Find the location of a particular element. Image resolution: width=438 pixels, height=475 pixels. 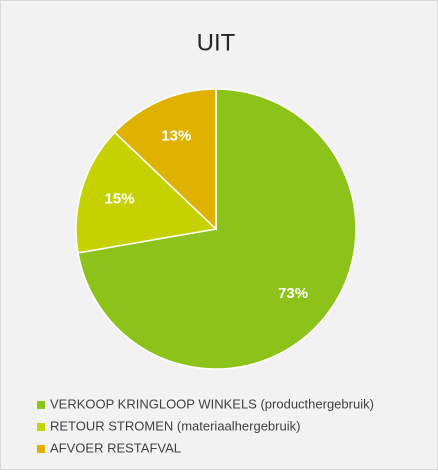

chart-title: UIT is located at coordinates (216, 42).